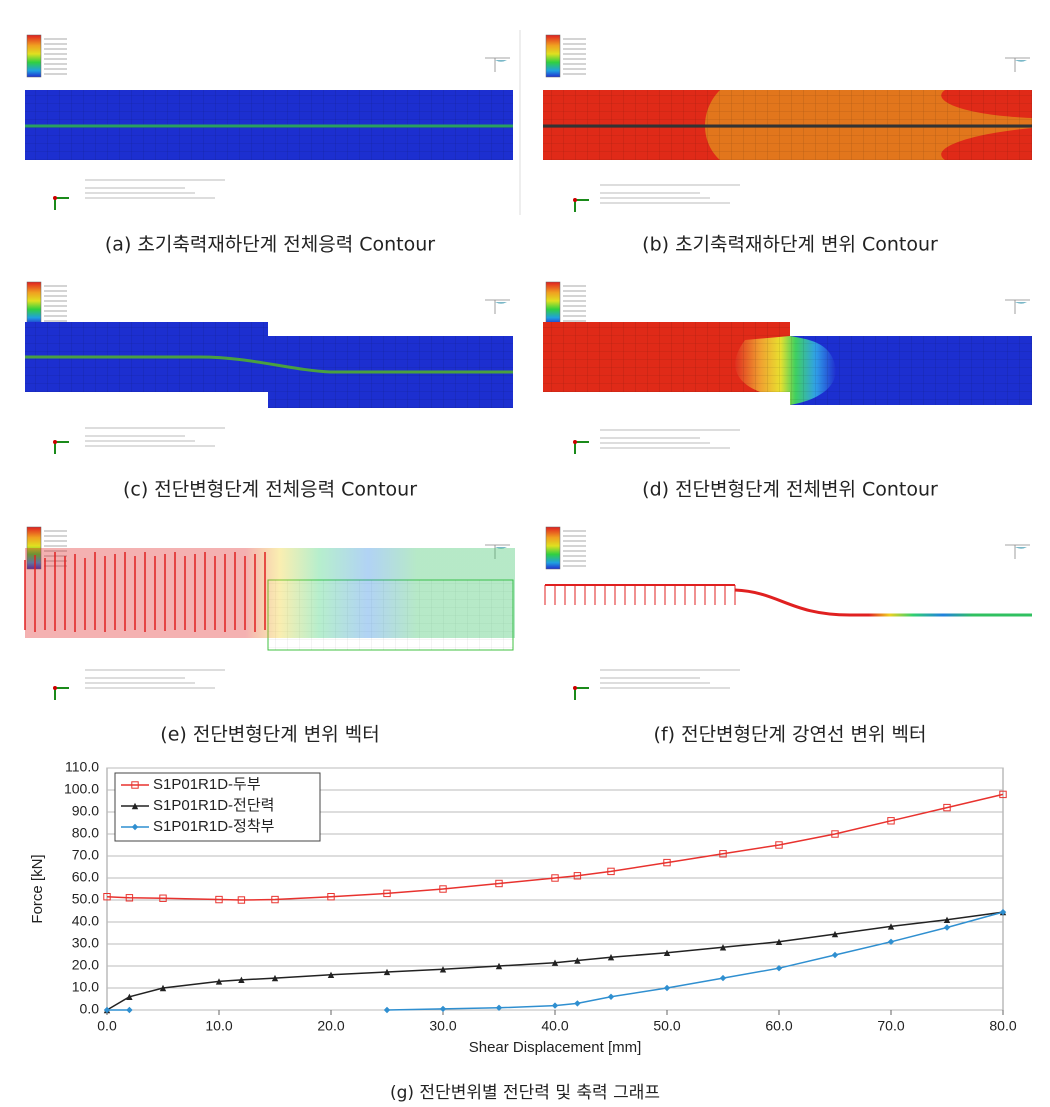  What do you see at coordinates (85, 877) in the screenshot?
I see `y-tick-label: 60.0` at bounding box center [85, 877].